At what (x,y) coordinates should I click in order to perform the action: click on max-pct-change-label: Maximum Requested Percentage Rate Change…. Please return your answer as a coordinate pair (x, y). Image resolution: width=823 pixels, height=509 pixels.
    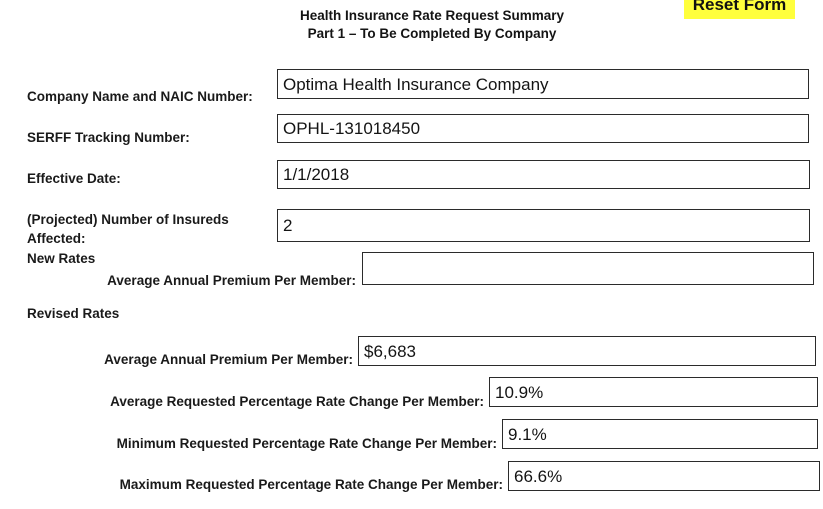
    Looking at the image, I should click on (311, 484).